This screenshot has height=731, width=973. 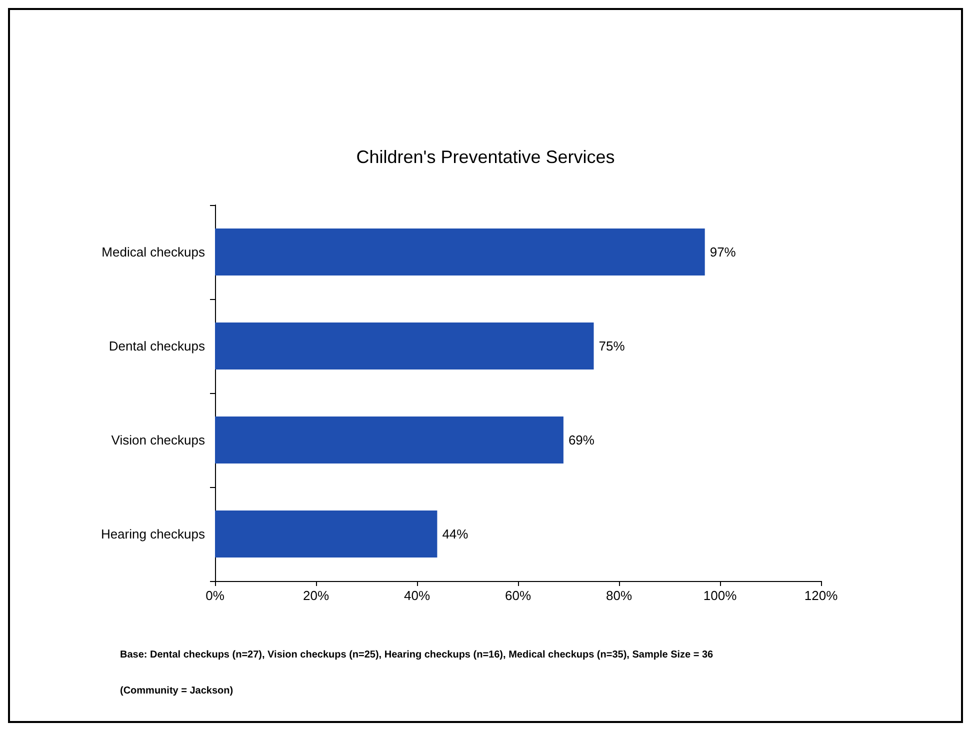 I want to click on data-label: 75%, so click(x=612, y=346).